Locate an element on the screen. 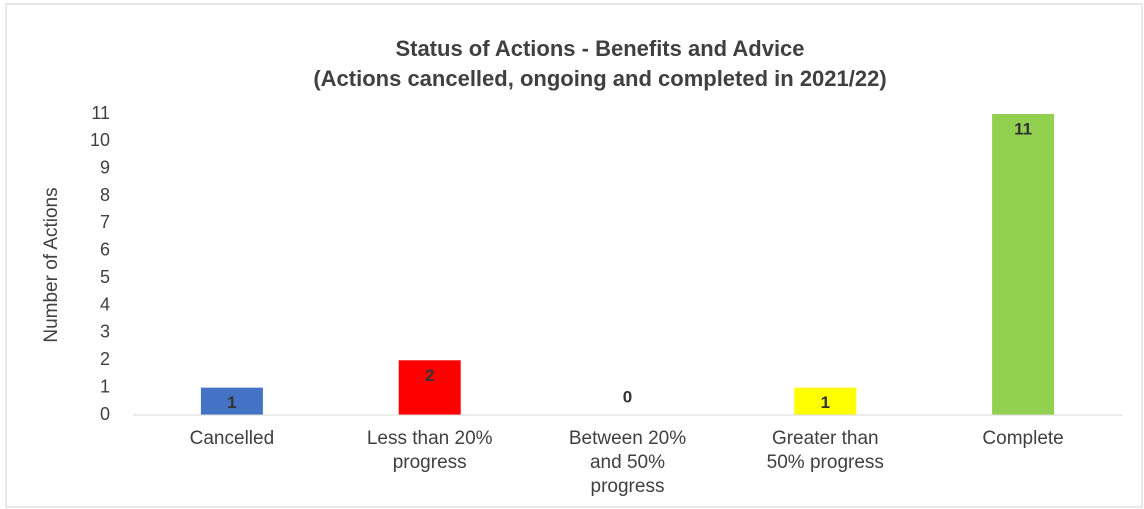  y-axis-label: Number of Actions is located at coordinates (51, 264).